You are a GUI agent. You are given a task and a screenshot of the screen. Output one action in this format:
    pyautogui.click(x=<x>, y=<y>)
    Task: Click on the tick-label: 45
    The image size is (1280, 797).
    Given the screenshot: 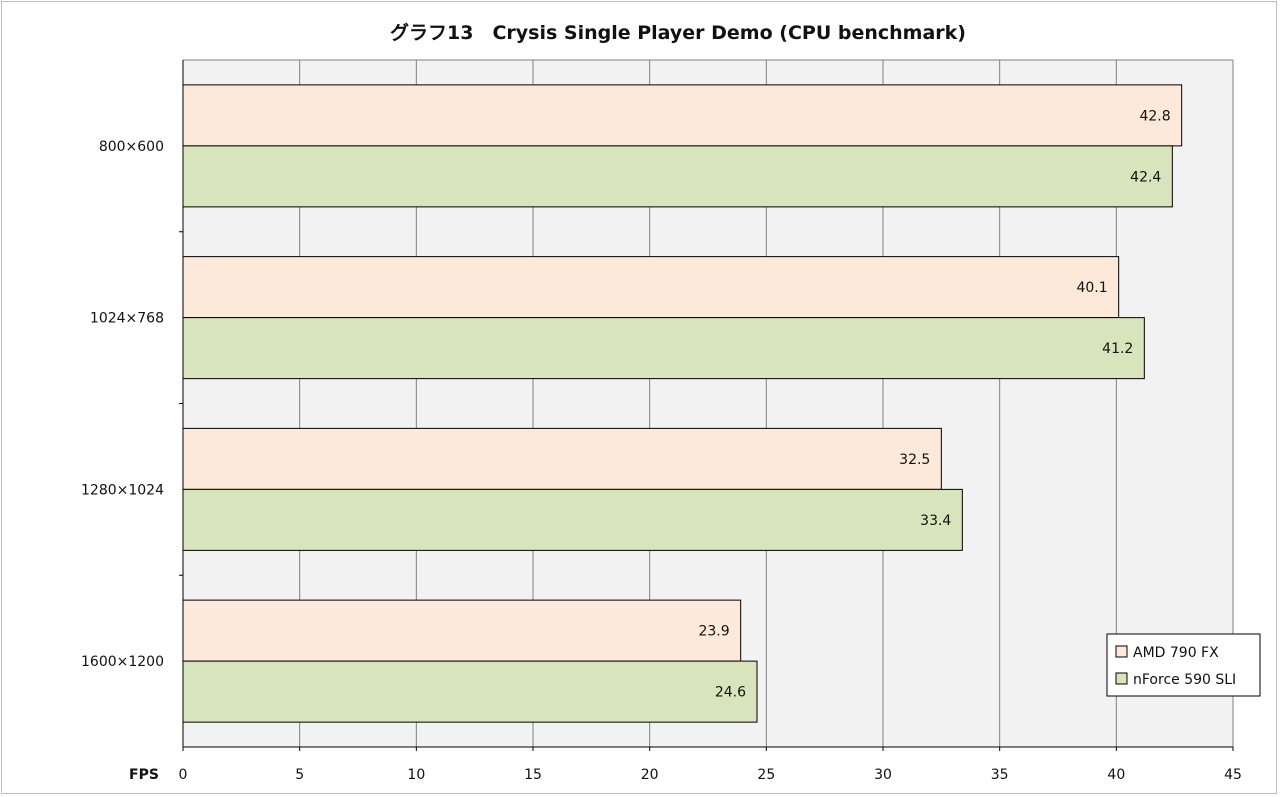 What is the action you would take?
    pyautogui.click(x=1233, y=775)
    